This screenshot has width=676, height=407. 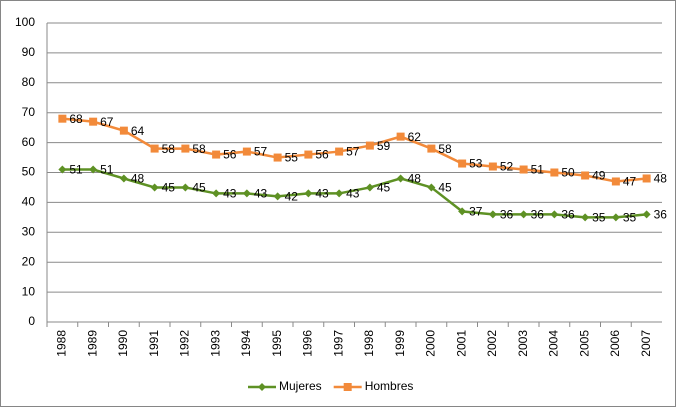 What do you see at coordinates (476, 164) in the screenshot?
I see `data-label: 53` at bounding box center [476, 164].